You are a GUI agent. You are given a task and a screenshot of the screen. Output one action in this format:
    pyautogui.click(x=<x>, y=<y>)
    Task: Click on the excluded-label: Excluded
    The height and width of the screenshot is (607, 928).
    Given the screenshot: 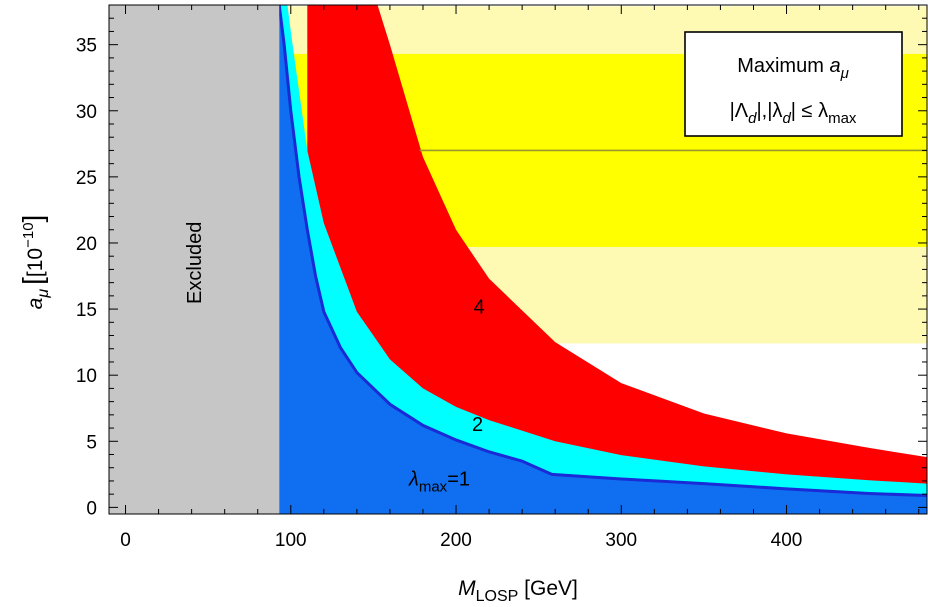 What is the action you would take?
    pyautogui.click(x=195, y=263)
    